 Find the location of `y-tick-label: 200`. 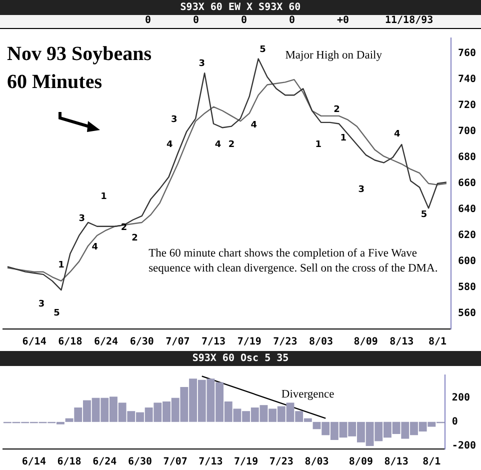

y-tick-label: 200 is located at coordinates (461, 398).